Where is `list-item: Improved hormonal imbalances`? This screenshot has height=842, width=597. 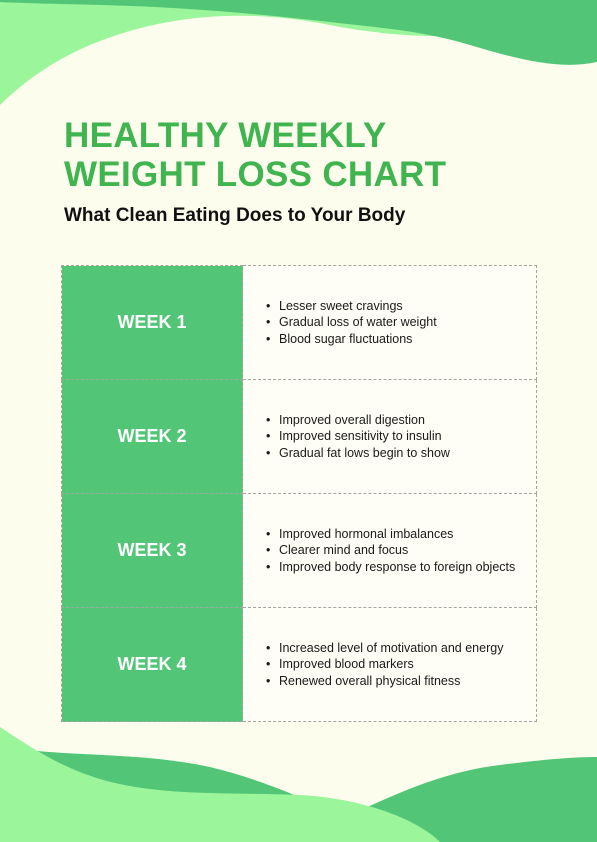
list-item: Improved hormonal imbalances is located at coordinates (401, 534).